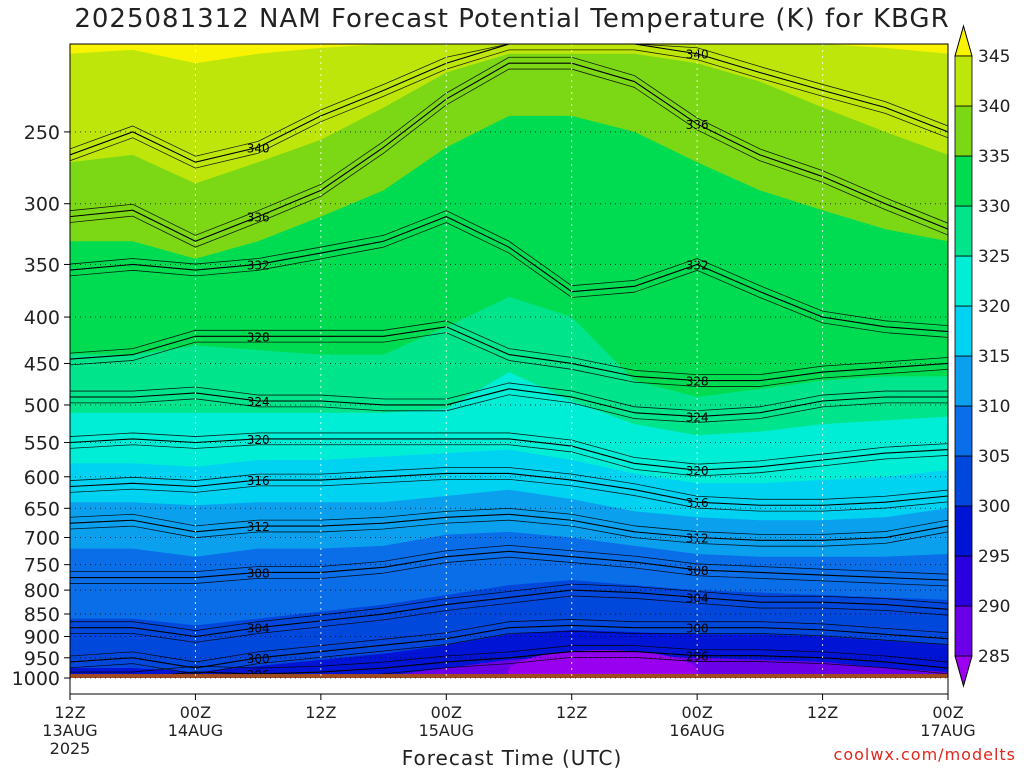 The height and width of the screenshot is (770, 1024). I want to click on contour-label-340-1: 340, so click(697, 55).